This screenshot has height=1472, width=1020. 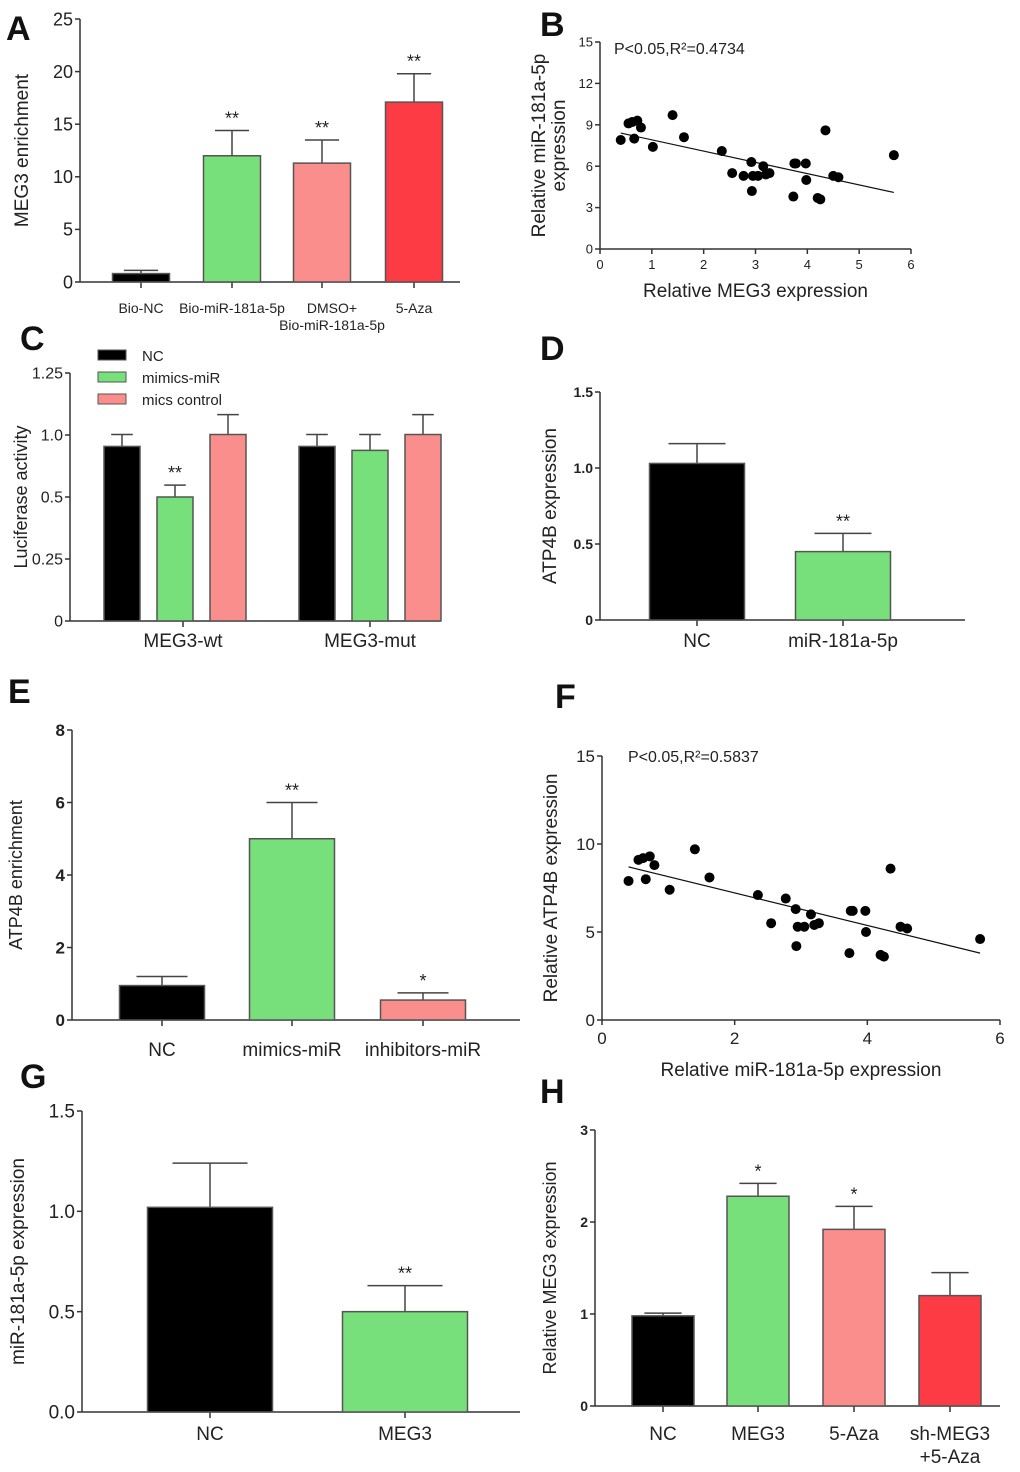 What do you see at coordinates (853, 1194) in the screenshot?
I see `significance-label: *` at bounding box center [853, 1194].